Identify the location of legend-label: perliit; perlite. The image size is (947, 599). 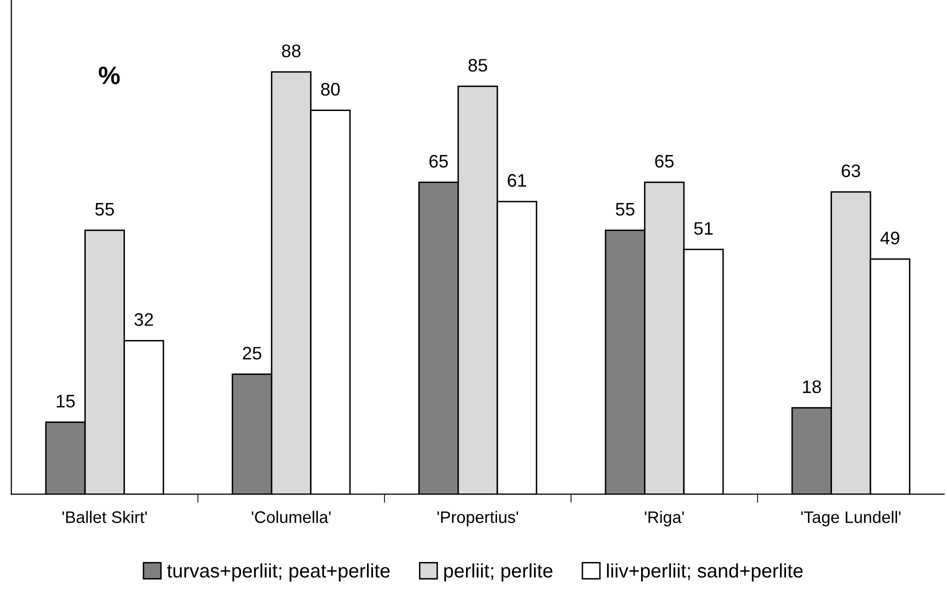
(498, 572).